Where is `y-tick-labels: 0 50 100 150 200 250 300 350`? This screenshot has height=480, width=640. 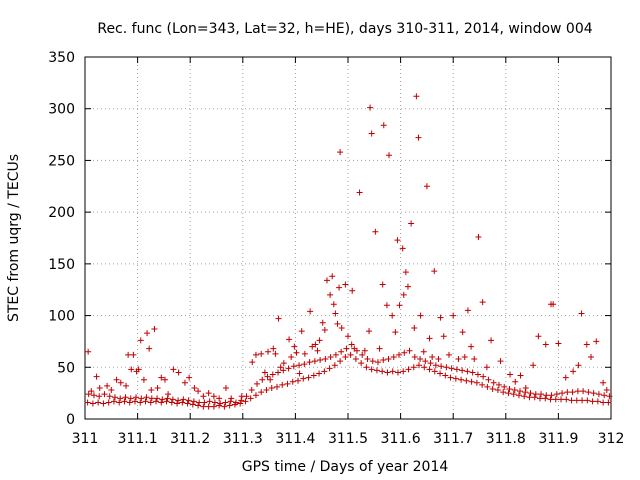
y-tick-labels: 0 50 100 150 200 250 300 350 is located at coordinates (61, 239).